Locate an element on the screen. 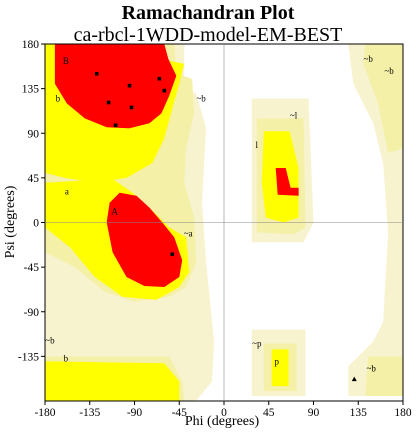  generous-region-right-bottom is located at coordinates (384, 376).